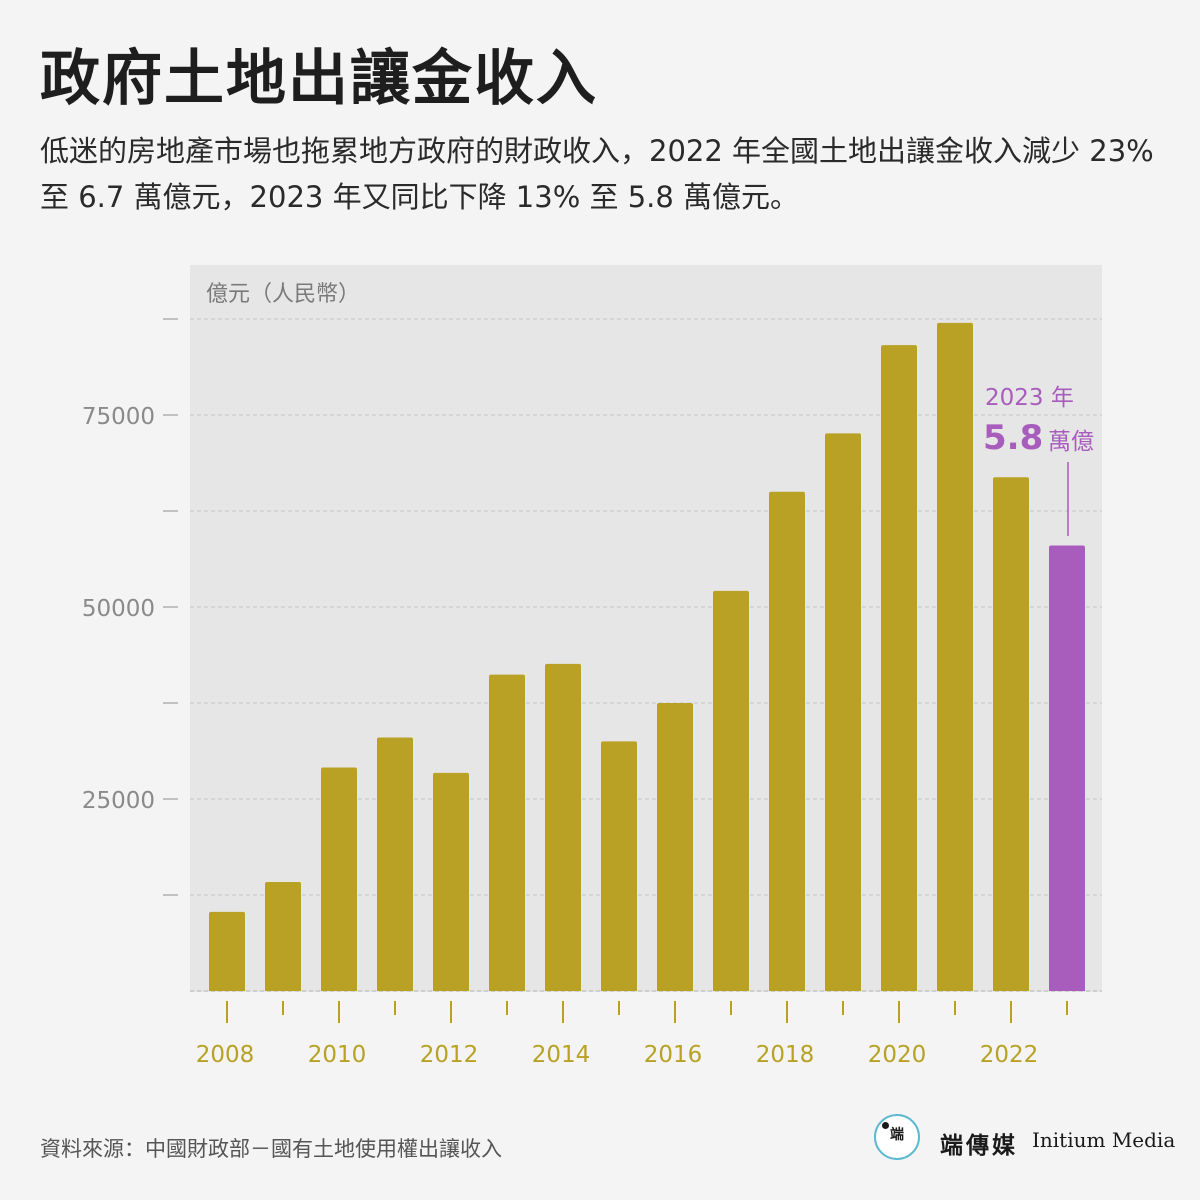  What do you see at coordinates (271, 1149) in the screenshot?
I see `source-note: 資料來源：中國財政部－國有土地使用權出讓收入` at bounding box center [271, 1149].